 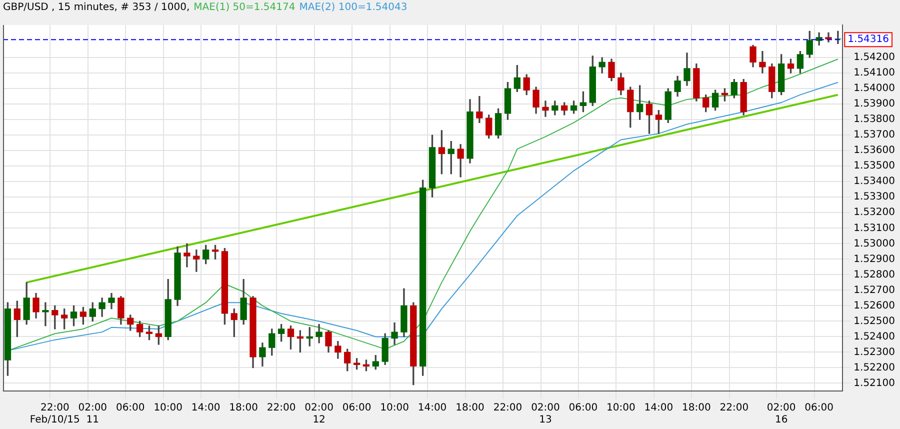 I want to click on text: MAE(1) 50=1.54174, so click(x=245, y=8).